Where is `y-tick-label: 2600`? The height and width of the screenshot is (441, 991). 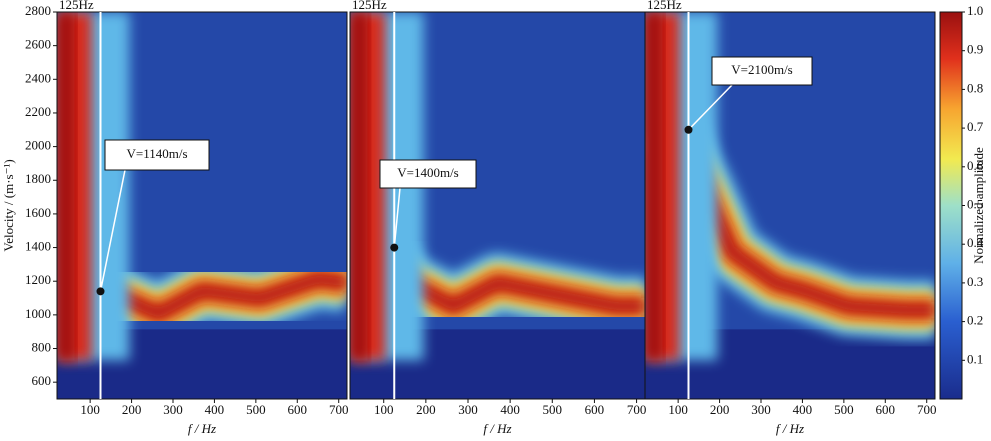 y-tick-label: 2600 is located at coordinates (38, 44).